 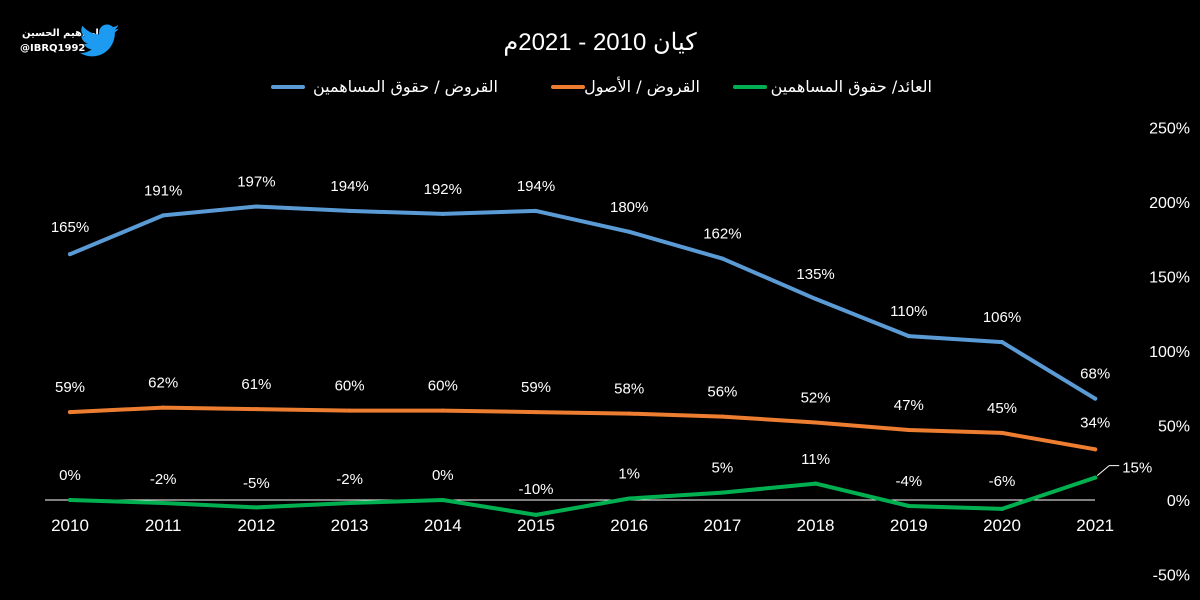 I want to click on data-label: 52%, so click(x=816, y=398).